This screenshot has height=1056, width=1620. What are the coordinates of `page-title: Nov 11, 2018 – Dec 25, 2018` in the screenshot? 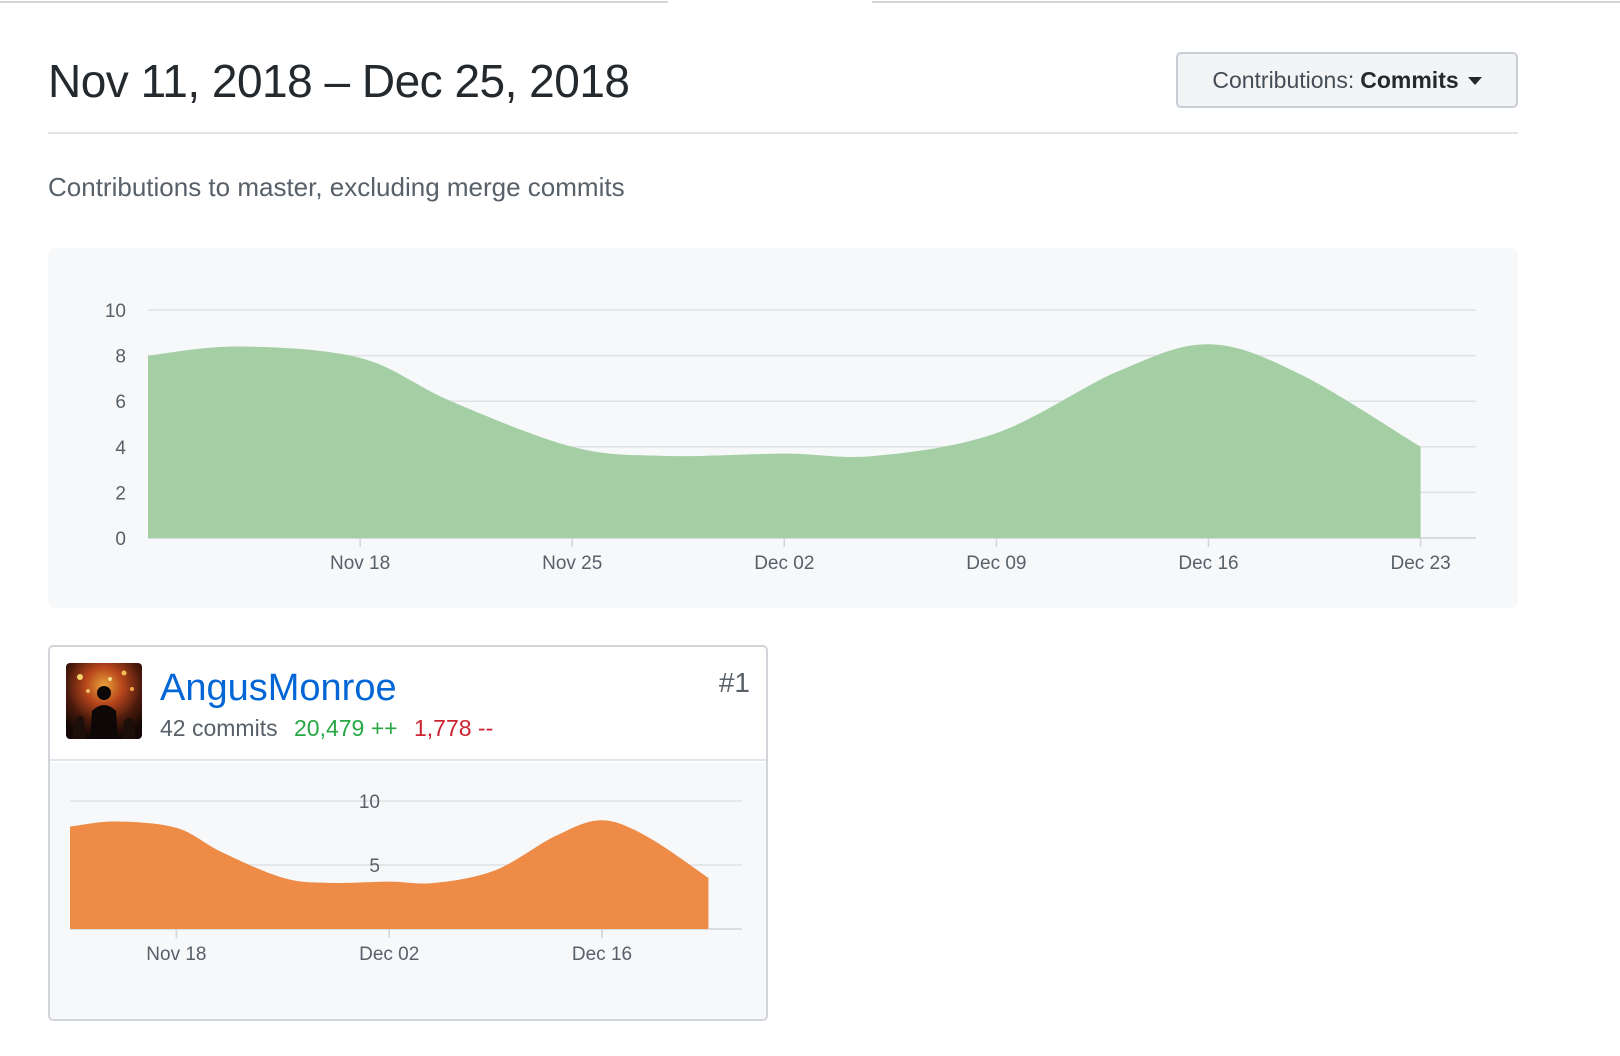 It's located at (339, 81).